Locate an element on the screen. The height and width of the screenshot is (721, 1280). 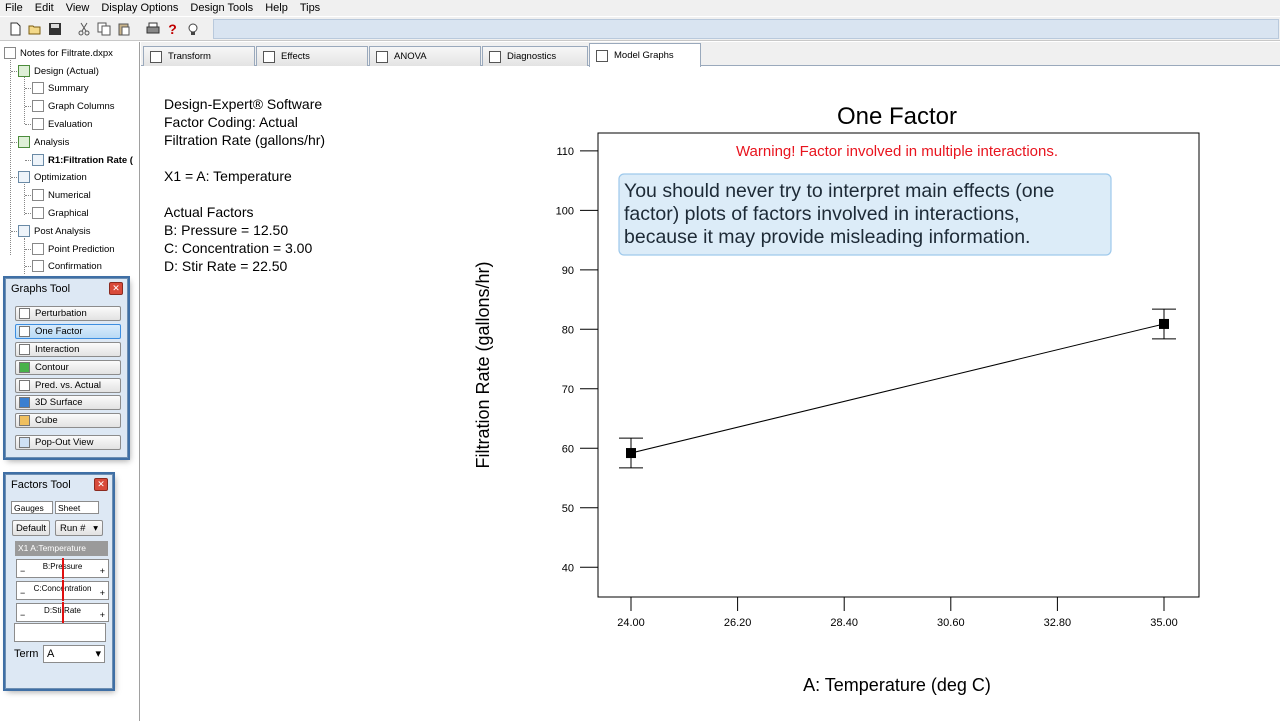
tree-optimization: Optimization is located at coordinates (52, 177).